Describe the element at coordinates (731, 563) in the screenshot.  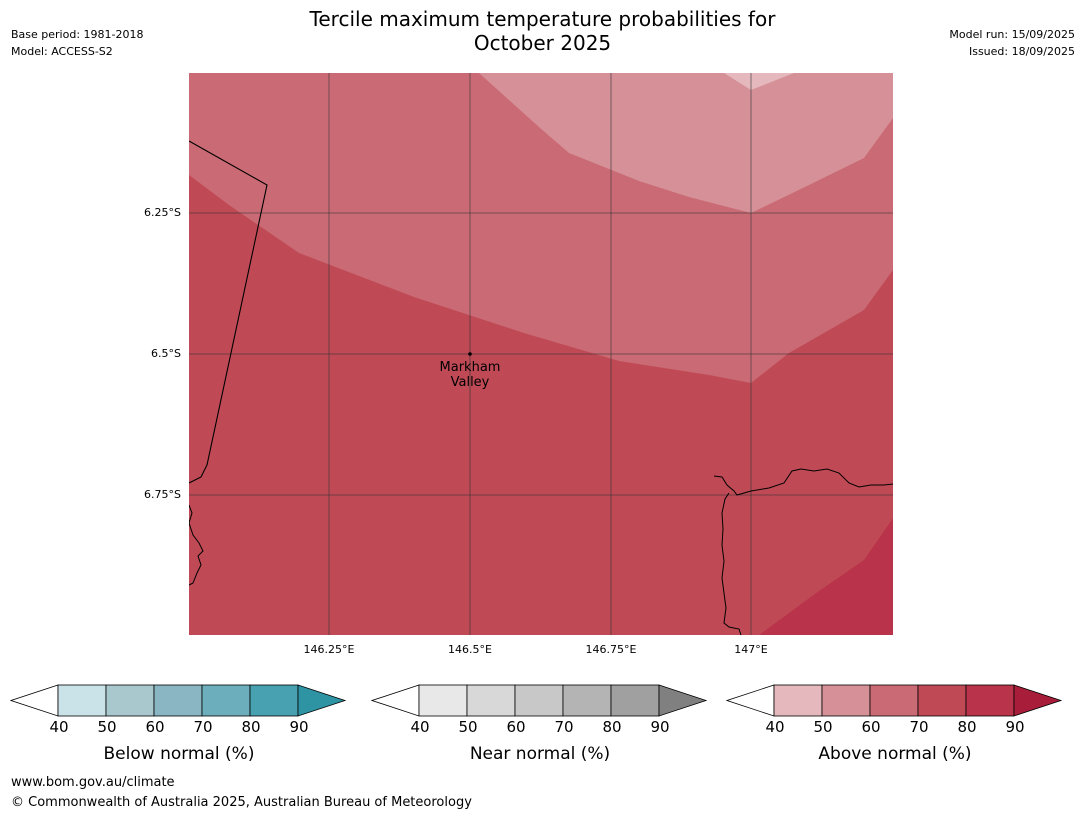
I see `coastline-east` at that location.